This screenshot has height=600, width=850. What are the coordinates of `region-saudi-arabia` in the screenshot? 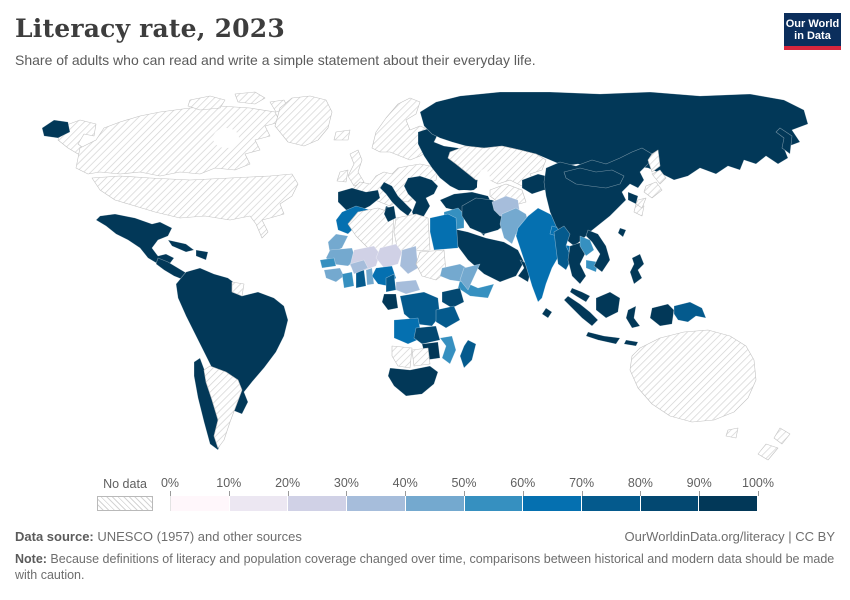 It's located at (487, 255).